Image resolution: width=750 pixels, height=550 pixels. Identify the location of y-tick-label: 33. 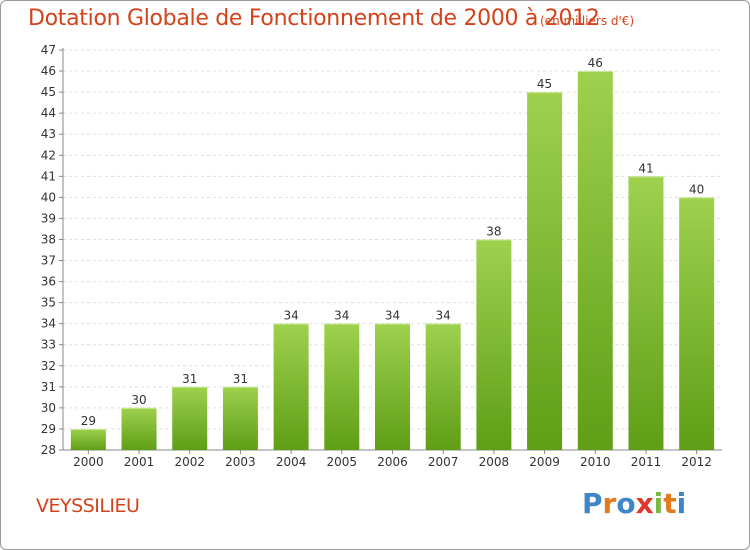
(48, 345).